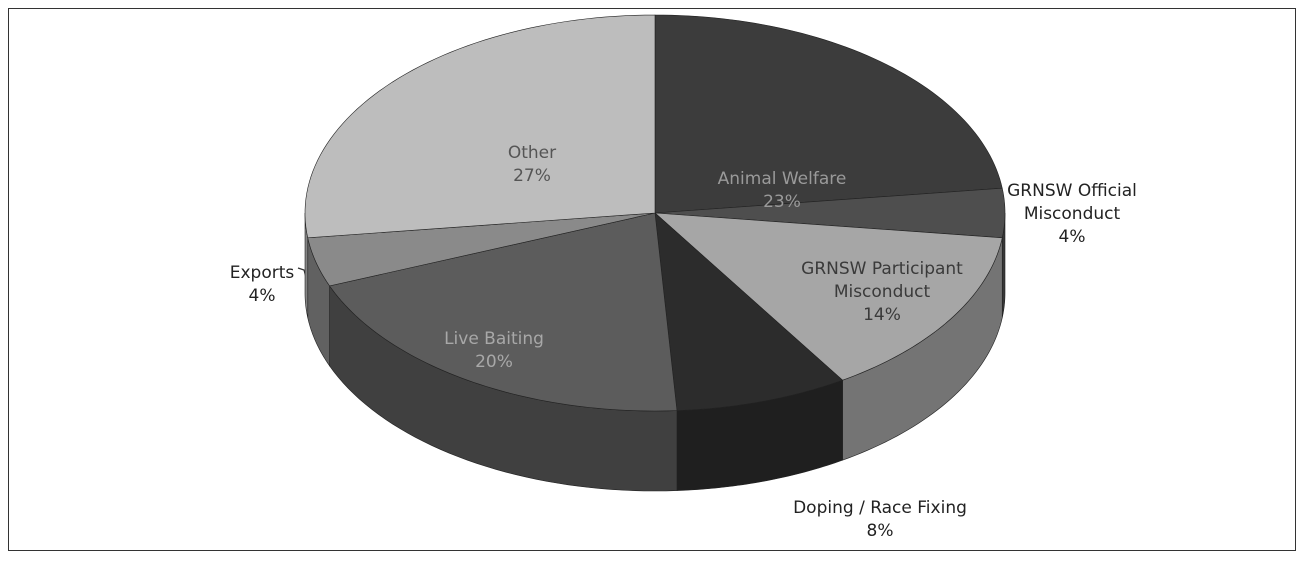  I want to click on slice-label: Animal Welfare 23%, so click(782, 191).